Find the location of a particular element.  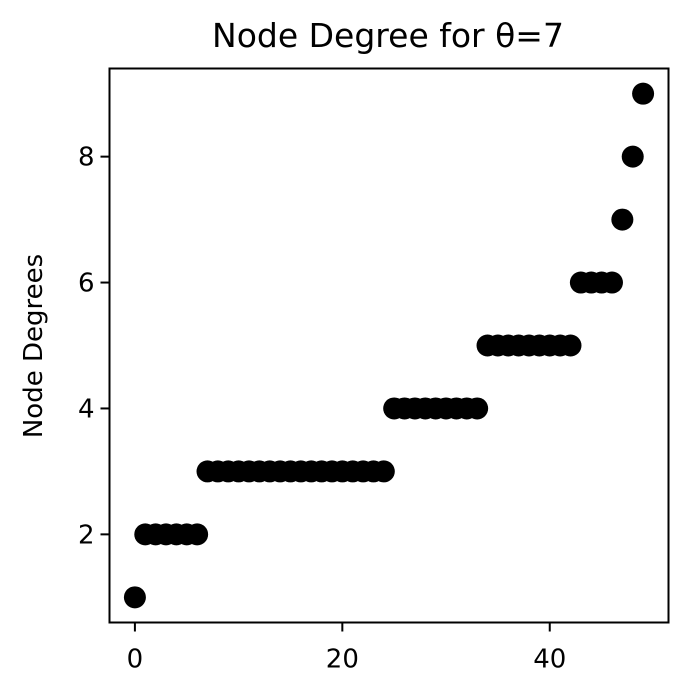

x-tick-label: 20 is located at coordinates (342, 660).